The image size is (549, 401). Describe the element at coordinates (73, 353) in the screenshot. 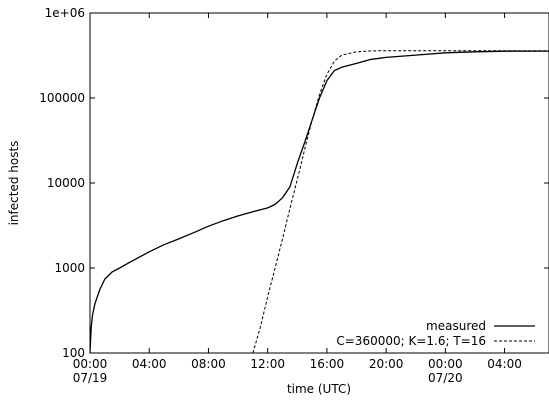

I see `y-tick-label: 100` at that location.